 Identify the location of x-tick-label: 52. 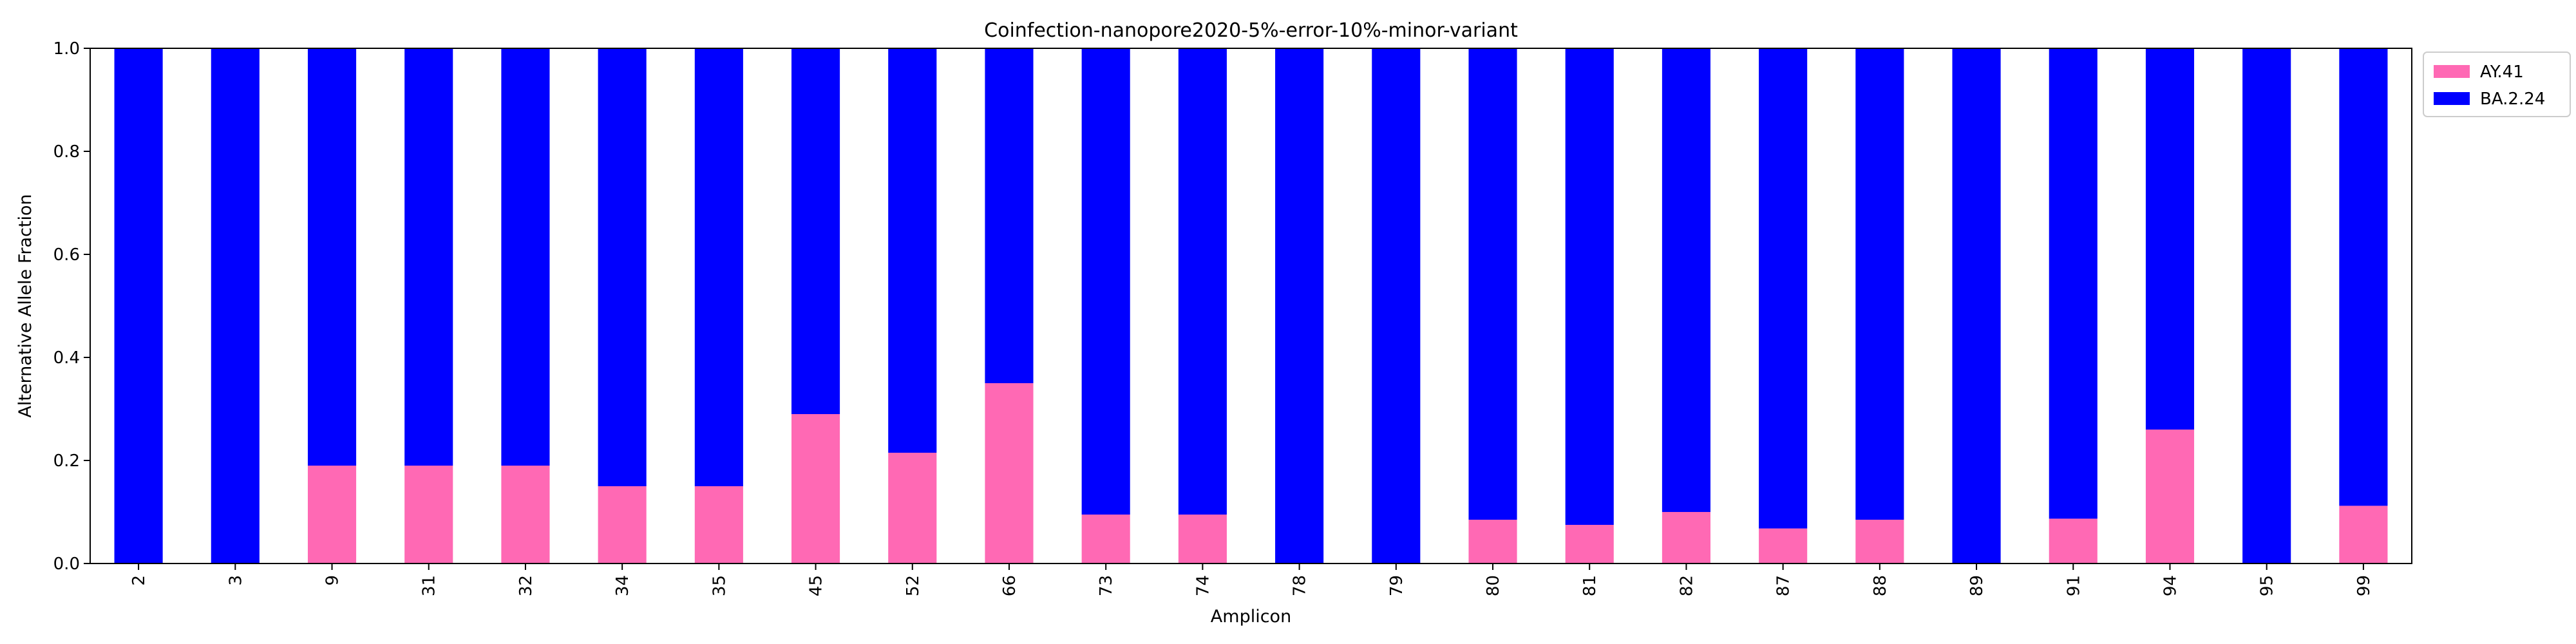
(913, 586).